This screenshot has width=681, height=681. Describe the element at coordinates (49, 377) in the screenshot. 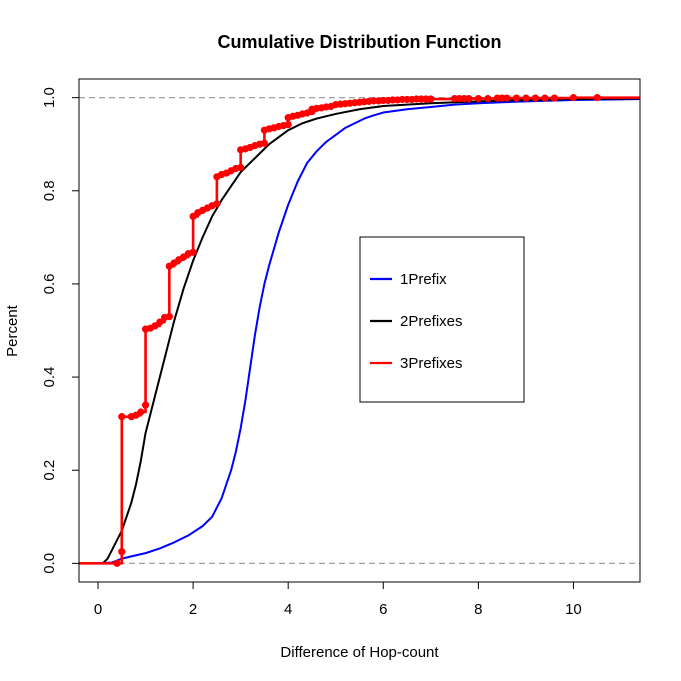

I see `y-tick-label: 0.4` at that location.